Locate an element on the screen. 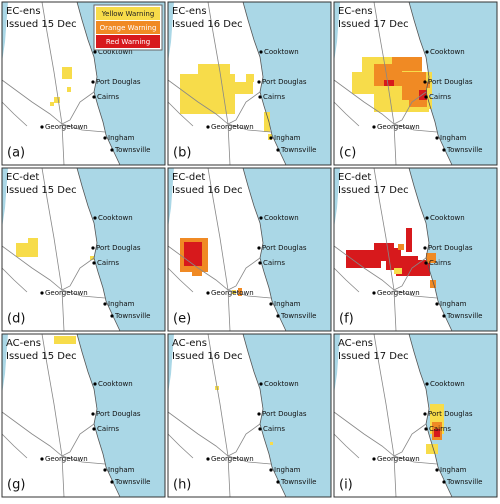  legend-label: Red Warning is located at coordinates (128, 42).